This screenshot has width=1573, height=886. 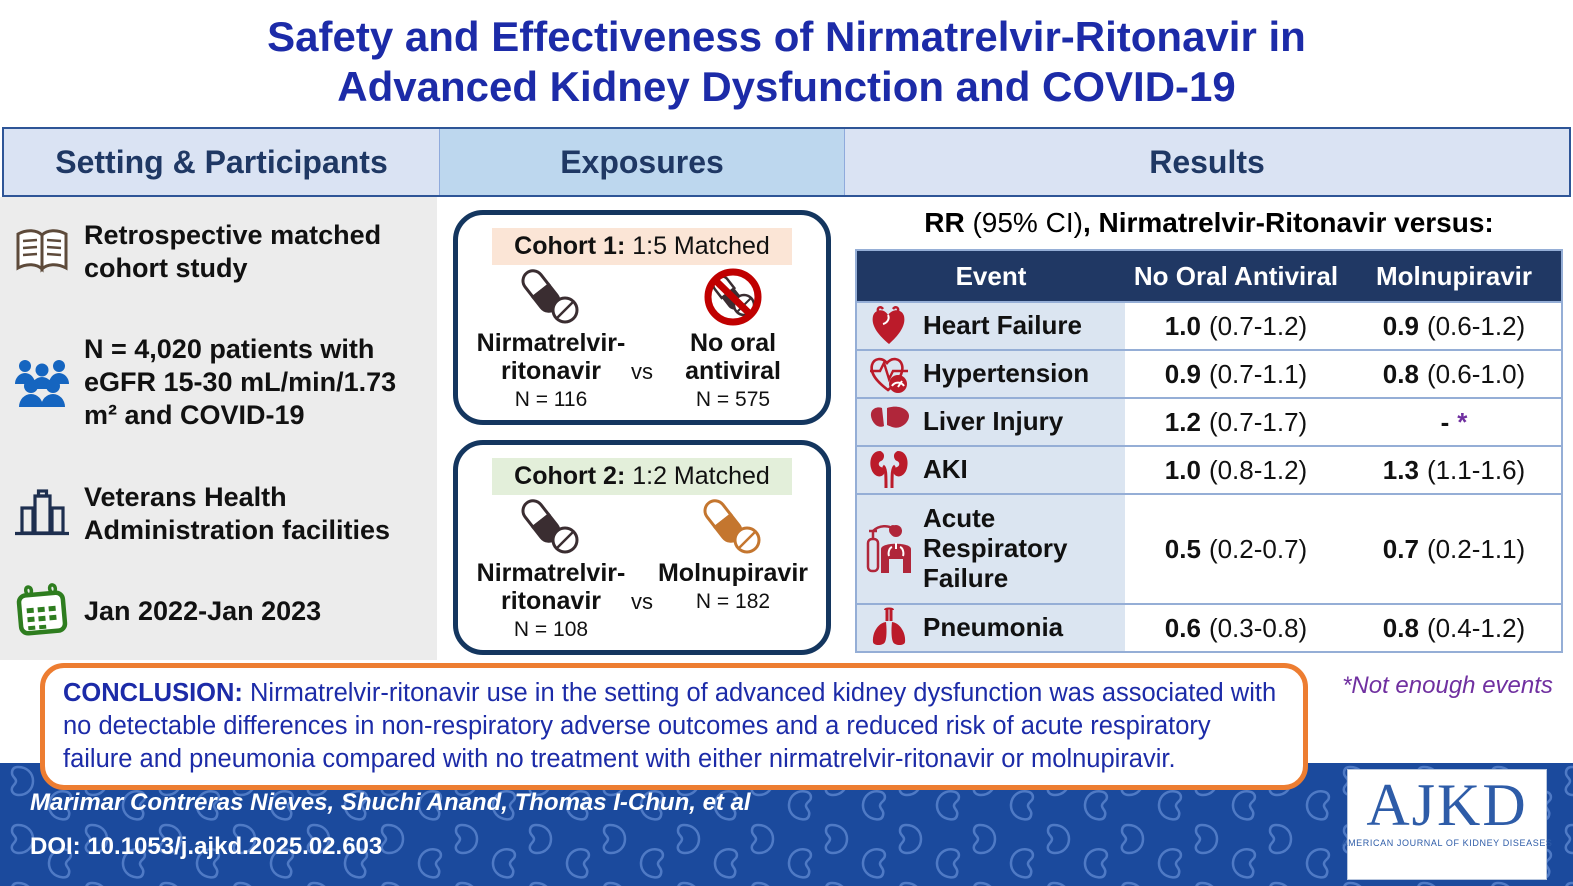 What do you see at coordinates (1209, 469) in the screenshot?
I see `table-row: AKI 1.0 (0.8-1.2) 1.3 (1.1-1.6)` at bounding box center [1209, 469].